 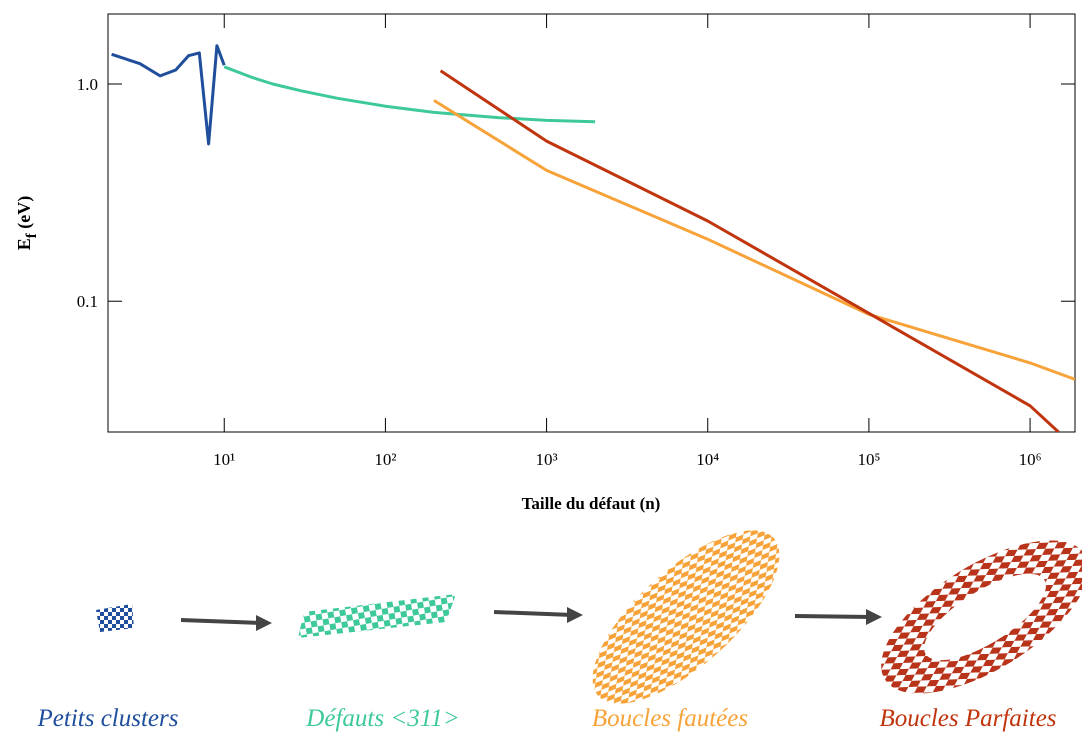 I want to click on x-tick-label: 10², so click(x=385, y=459).